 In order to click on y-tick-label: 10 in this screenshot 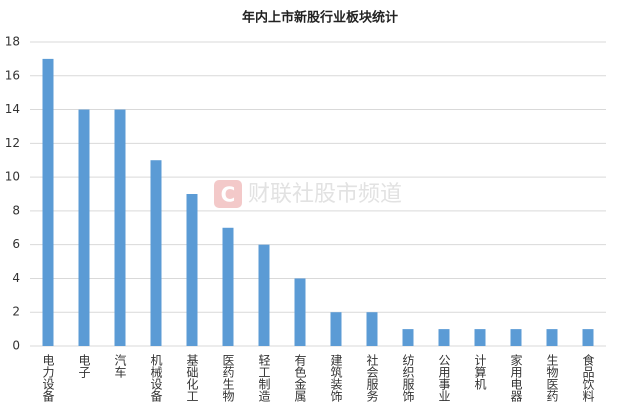, I will do `click(12, 177)`.